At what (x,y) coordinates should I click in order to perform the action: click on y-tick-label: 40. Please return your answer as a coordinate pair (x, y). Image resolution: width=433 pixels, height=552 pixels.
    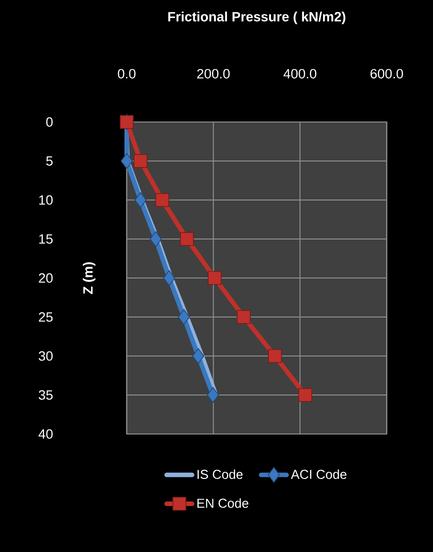
    Looking at the image, I should click on (45, 434).